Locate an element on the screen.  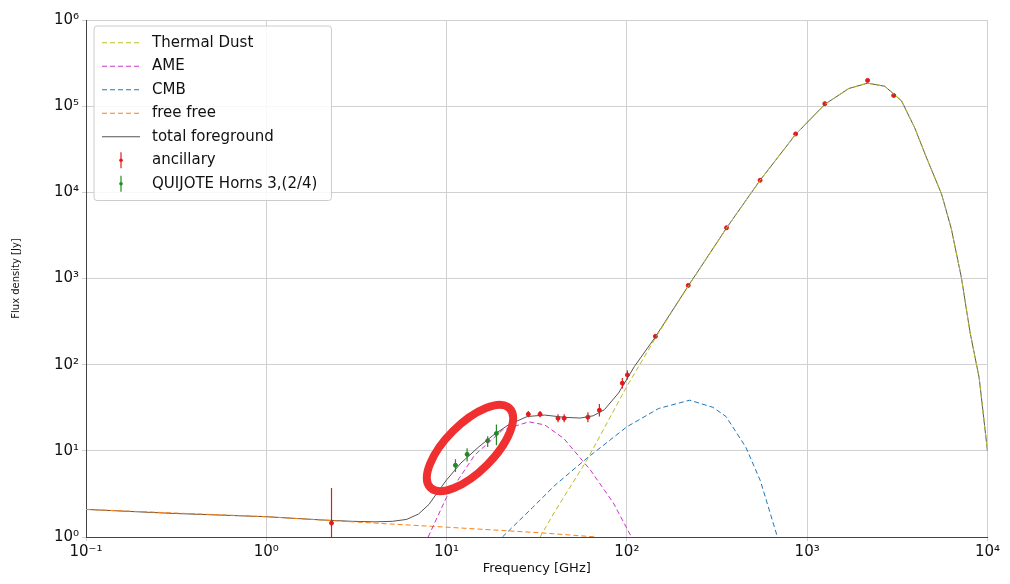
legend-label: QUIJOTE Horns 3,(2/4) is located at coordinates (235, 182).